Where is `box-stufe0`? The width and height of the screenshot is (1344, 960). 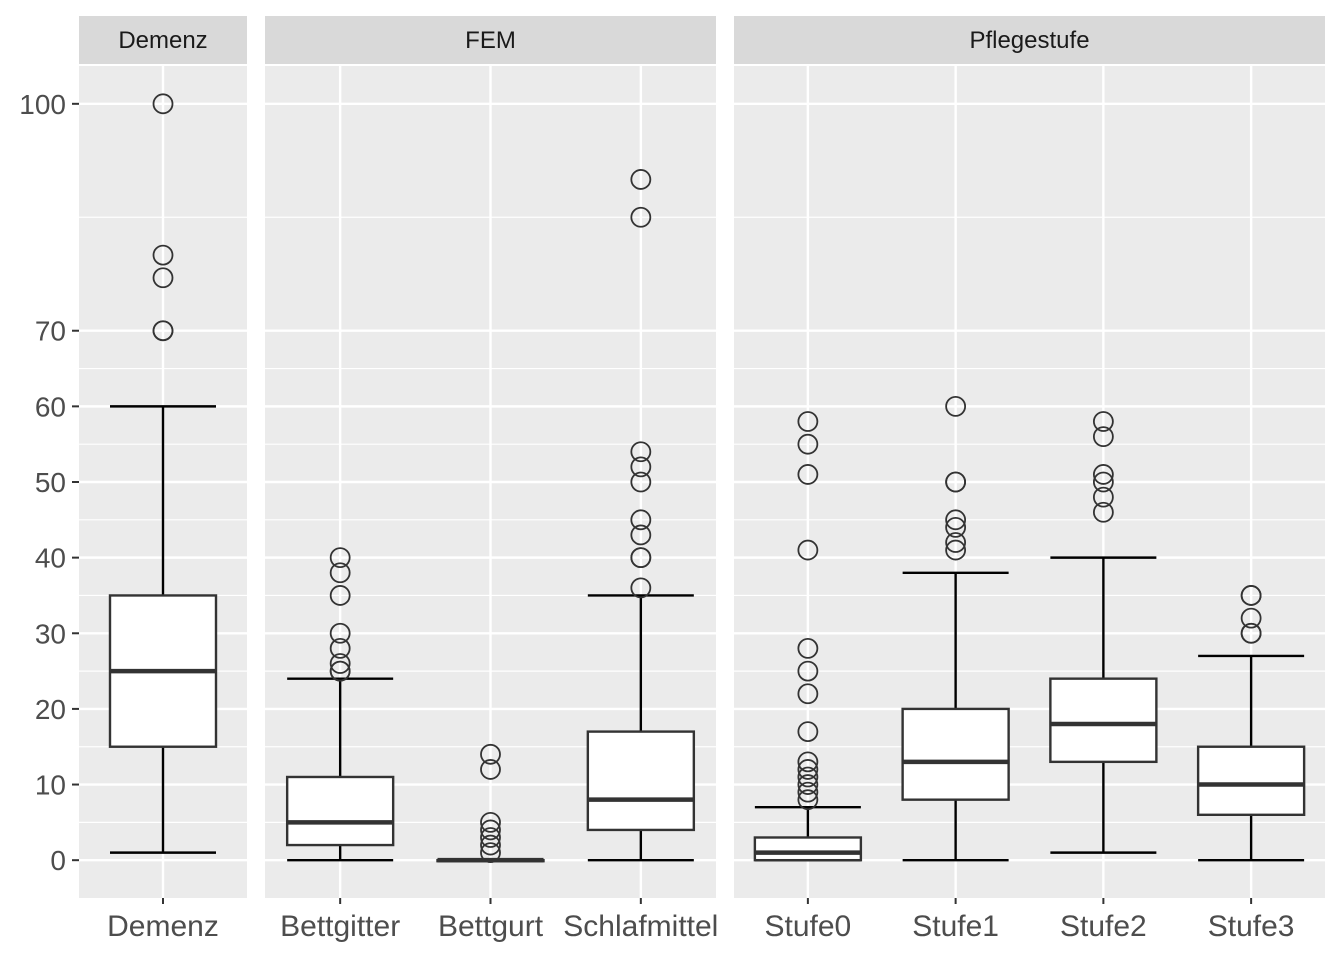
box-stufe0 is located at coordinates (808, 636).